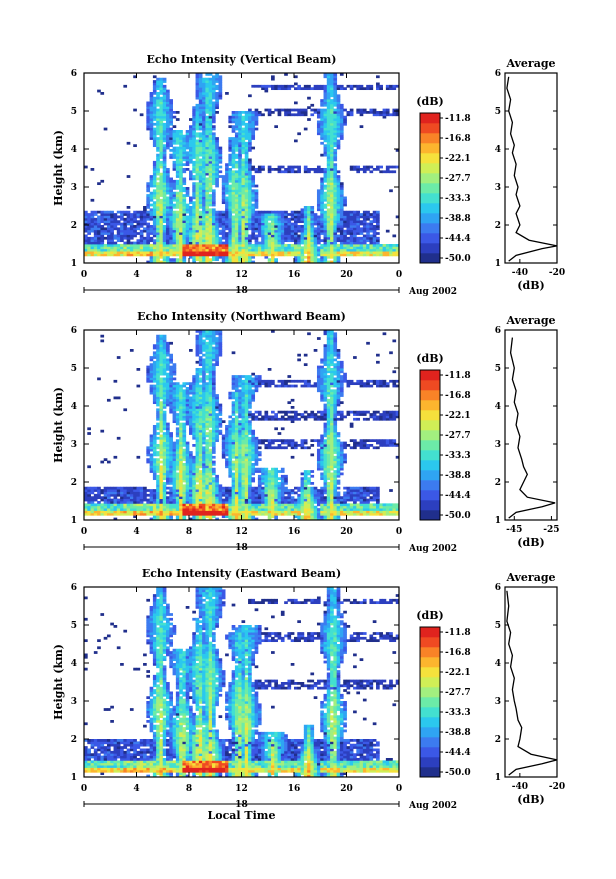 The height and width of the screenshot is (879, 616). I want to click on colorbar-segment, so click(430, 238).